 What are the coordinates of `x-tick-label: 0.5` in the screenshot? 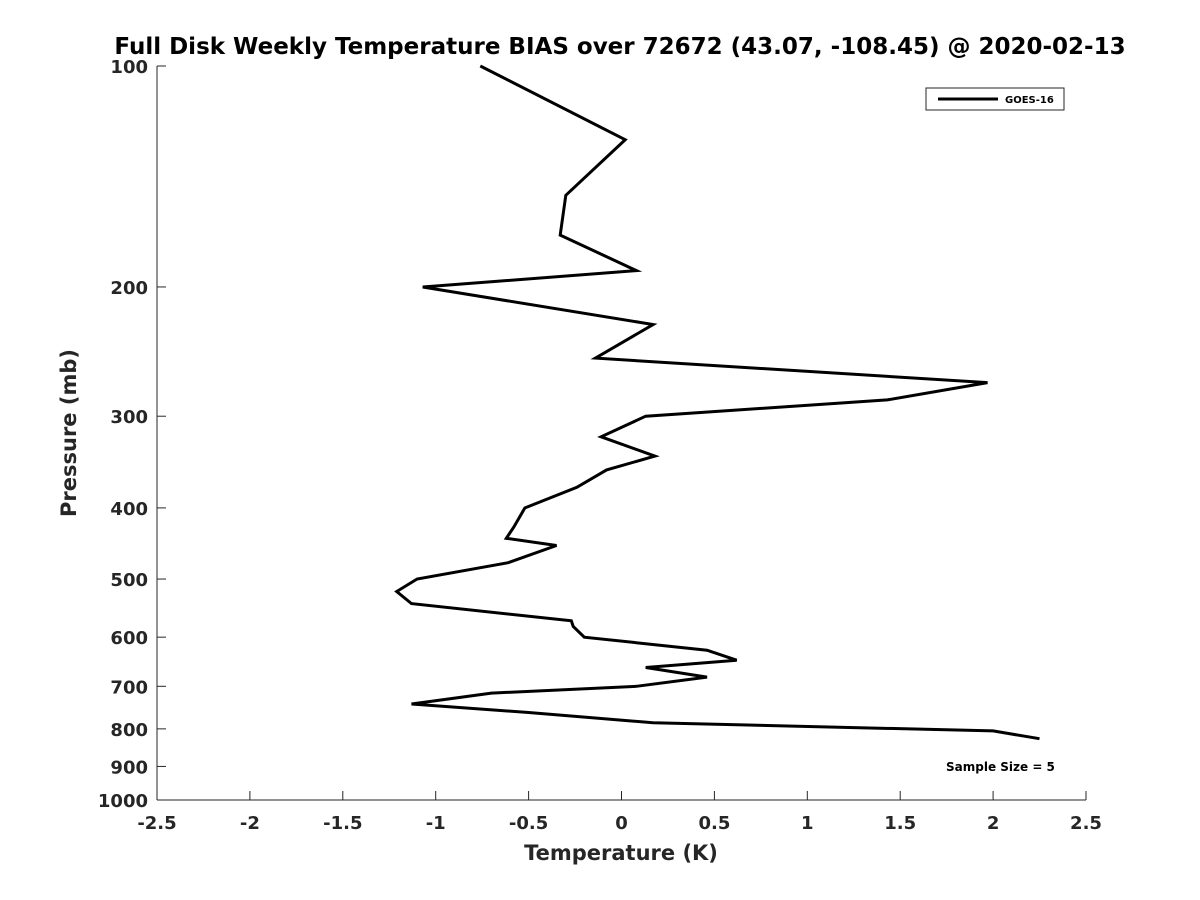 It's located at (714, 823).